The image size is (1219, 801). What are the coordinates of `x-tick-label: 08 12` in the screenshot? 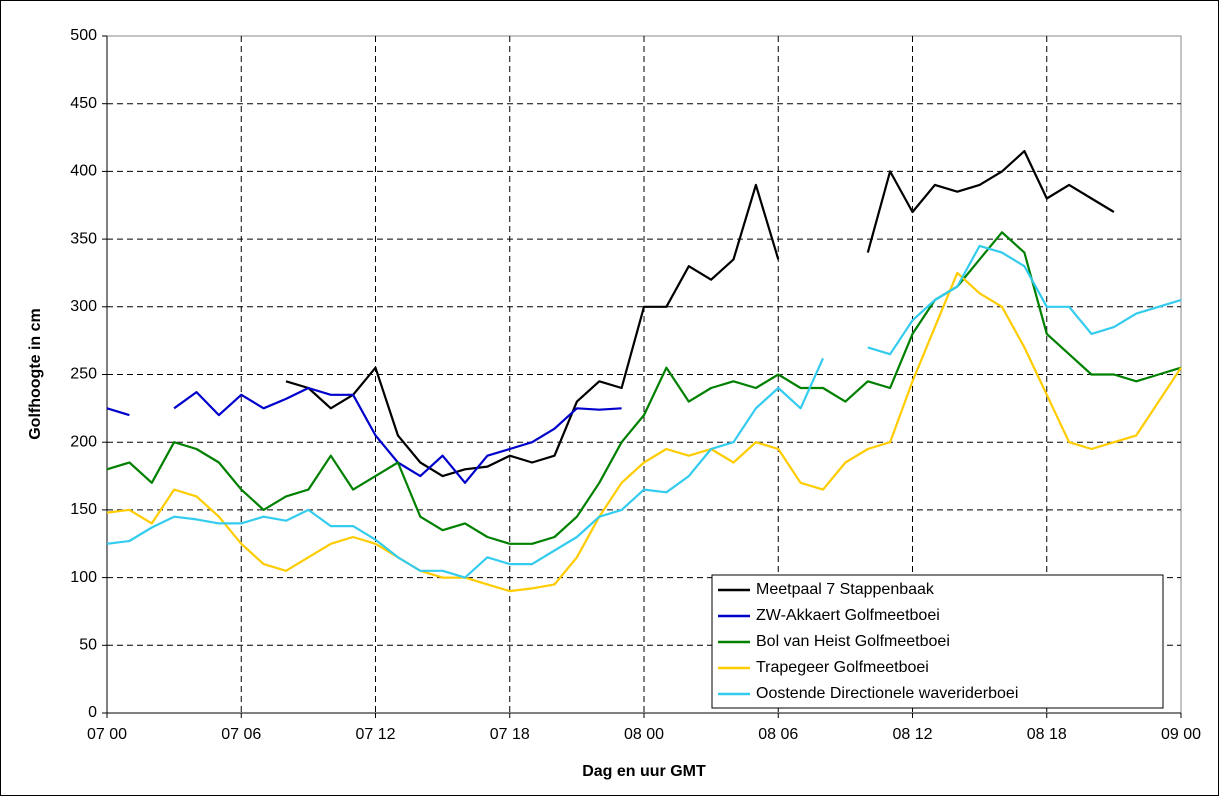 It's located at (912, 734).